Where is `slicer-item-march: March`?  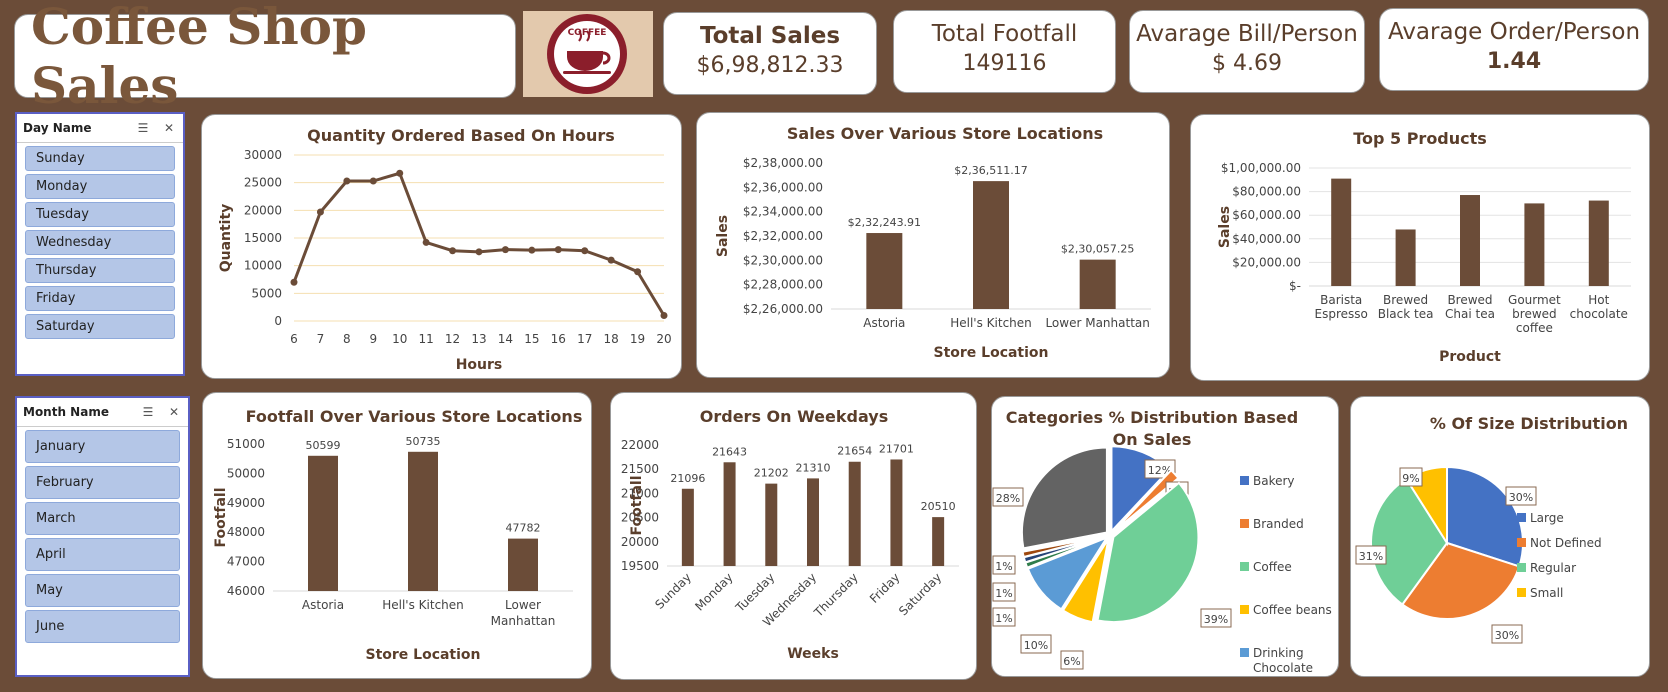 slicer-item-march: March is located at coordinates (102, 518).